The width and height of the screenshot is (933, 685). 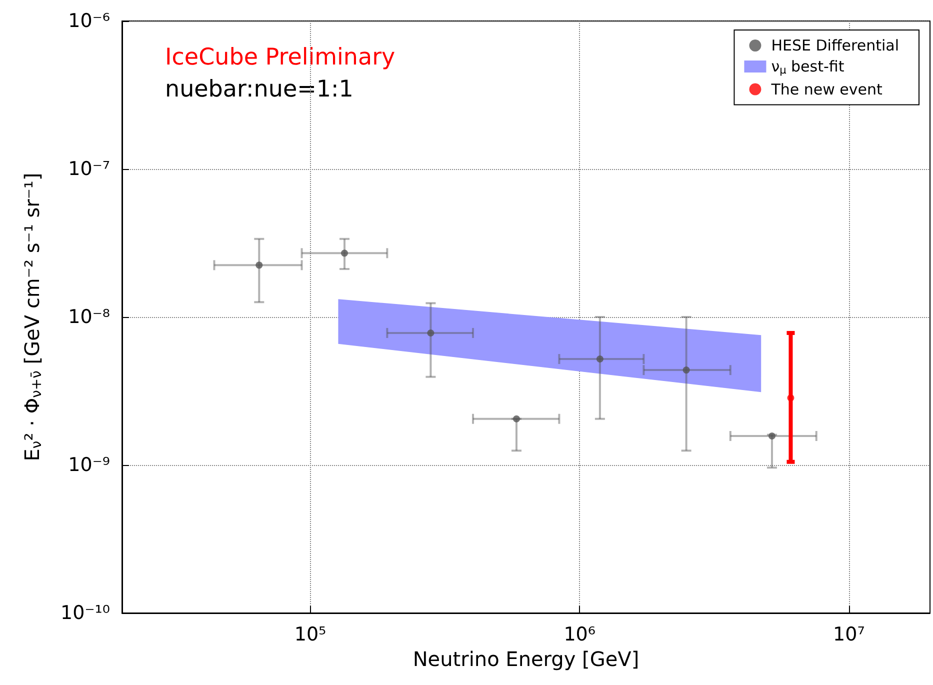 What do you see at coordinates (526, 659) in the screenshot?
I see `x-axis-title: Neutrino Energy [GeV]` at bounding box center [526, 659].